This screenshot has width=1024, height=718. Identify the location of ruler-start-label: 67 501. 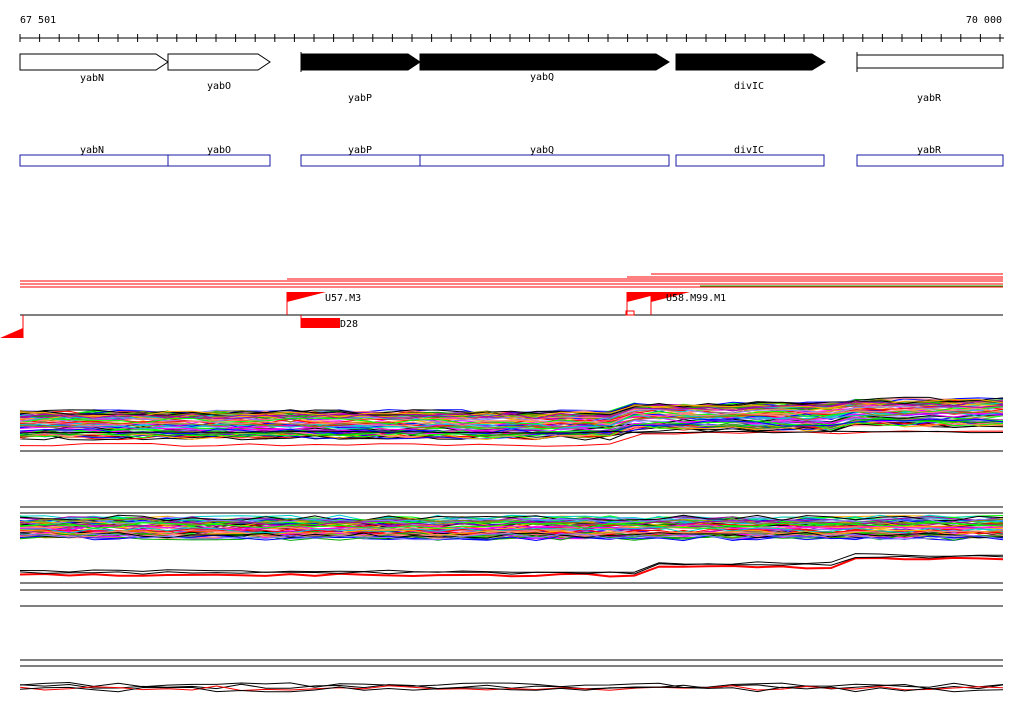
(38, 20).